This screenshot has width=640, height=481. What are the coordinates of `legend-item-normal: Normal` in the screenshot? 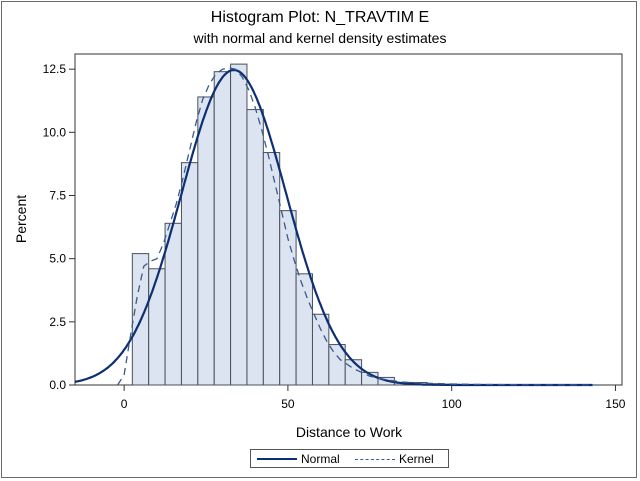 It's located at (298, 459).